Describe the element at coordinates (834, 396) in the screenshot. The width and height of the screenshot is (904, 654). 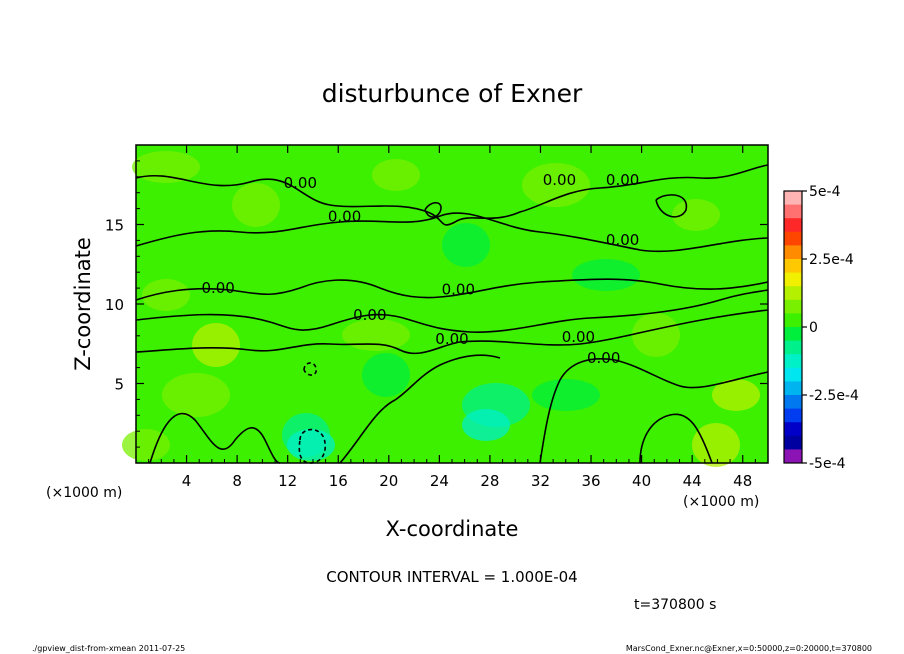
I see `colorbar-label: -2.5e-4` at that location.